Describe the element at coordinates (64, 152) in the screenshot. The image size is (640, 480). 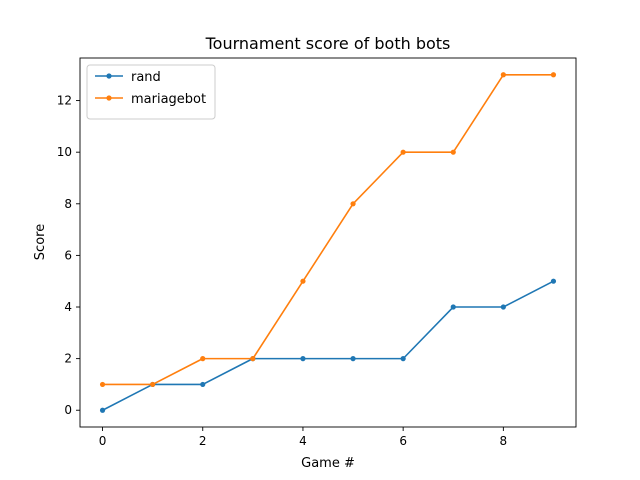
I see `y-tick-label: 10` at that location.